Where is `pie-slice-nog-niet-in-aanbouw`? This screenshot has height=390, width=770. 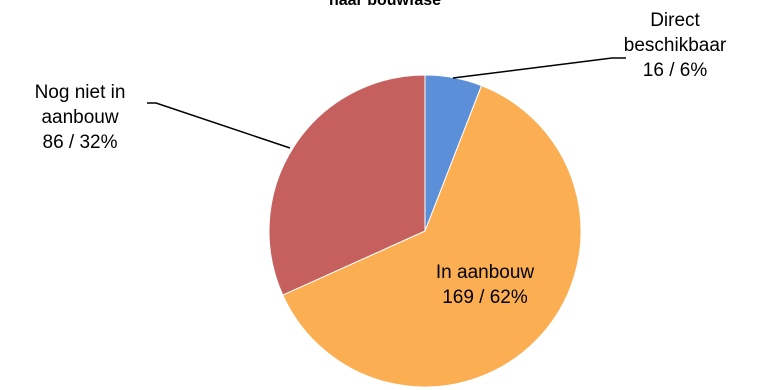
pie-slice-nog-niet-in-aanbouw is located at coordinates (347, 185).